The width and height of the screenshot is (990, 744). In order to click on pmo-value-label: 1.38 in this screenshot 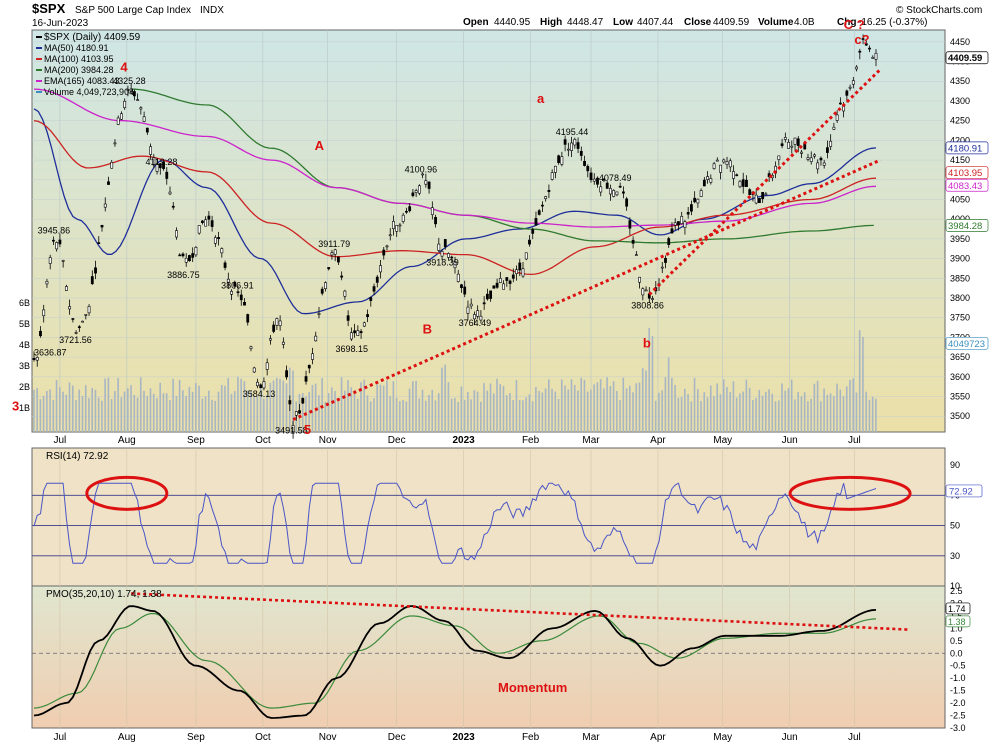, I will do `click(957, 622)`.